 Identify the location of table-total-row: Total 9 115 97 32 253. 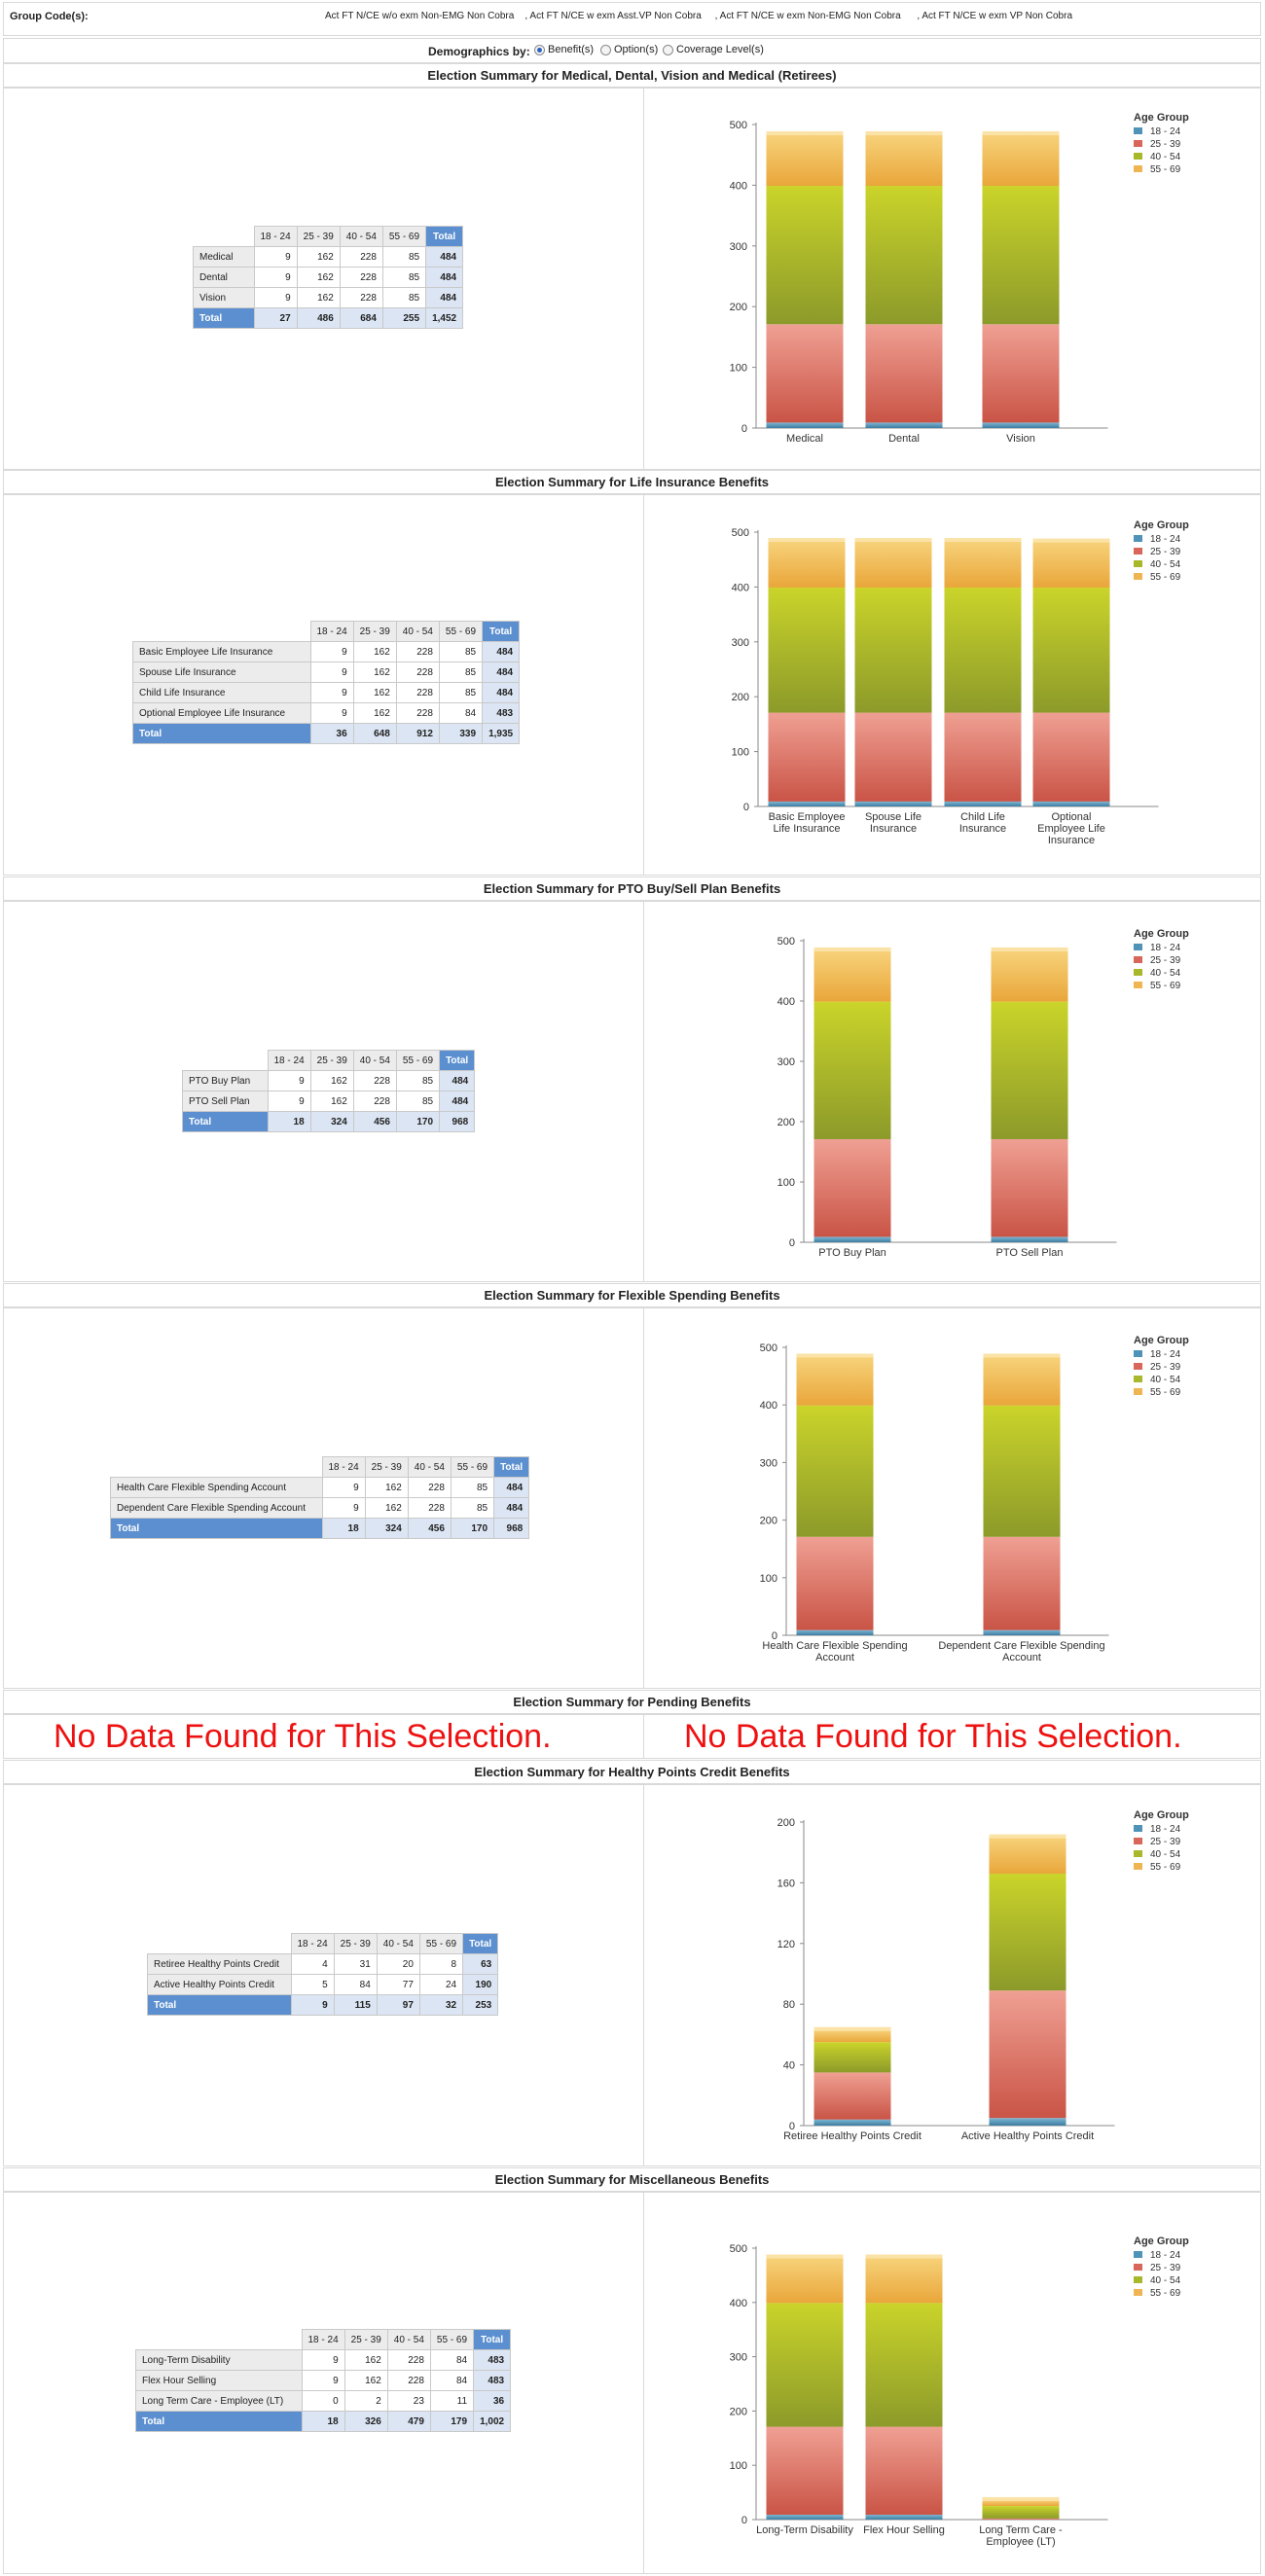
(323, 2005).